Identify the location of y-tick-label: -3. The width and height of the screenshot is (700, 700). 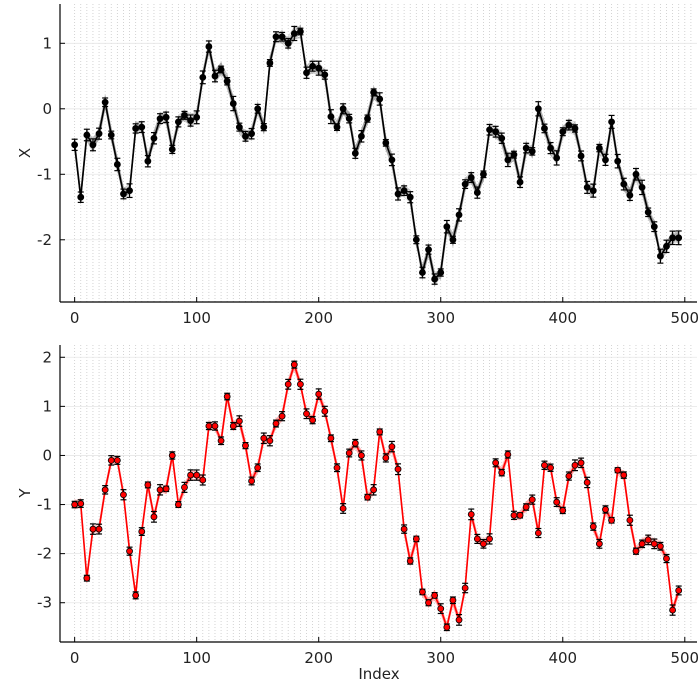
(44, 603).